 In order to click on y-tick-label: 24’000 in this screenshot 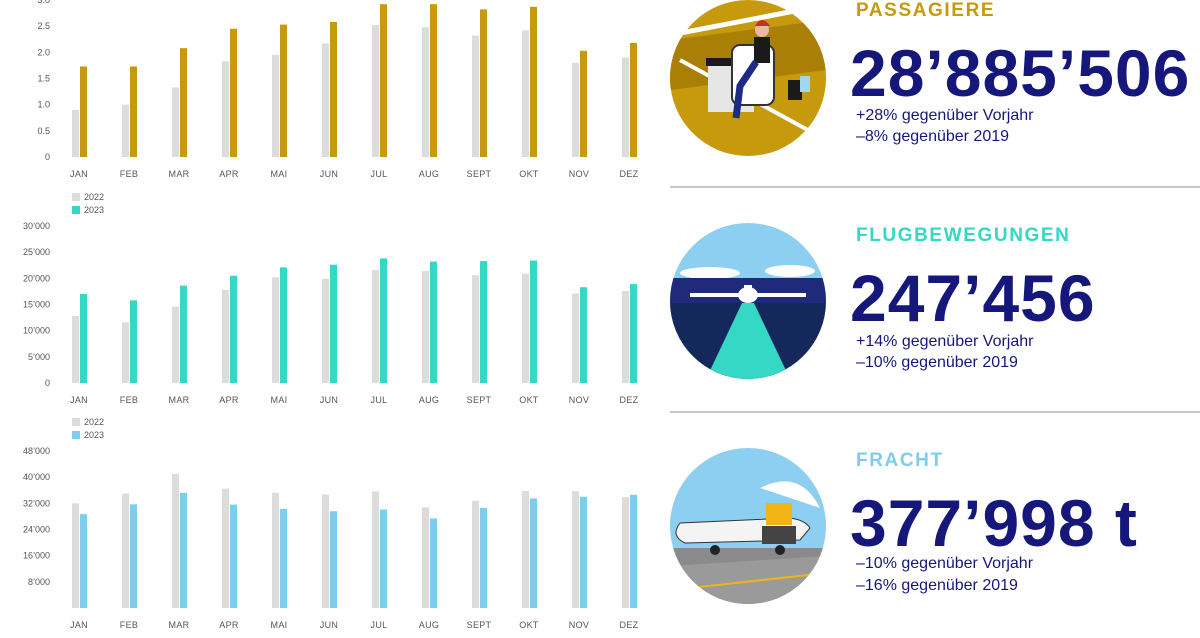, I will do `click(36, 530)`.